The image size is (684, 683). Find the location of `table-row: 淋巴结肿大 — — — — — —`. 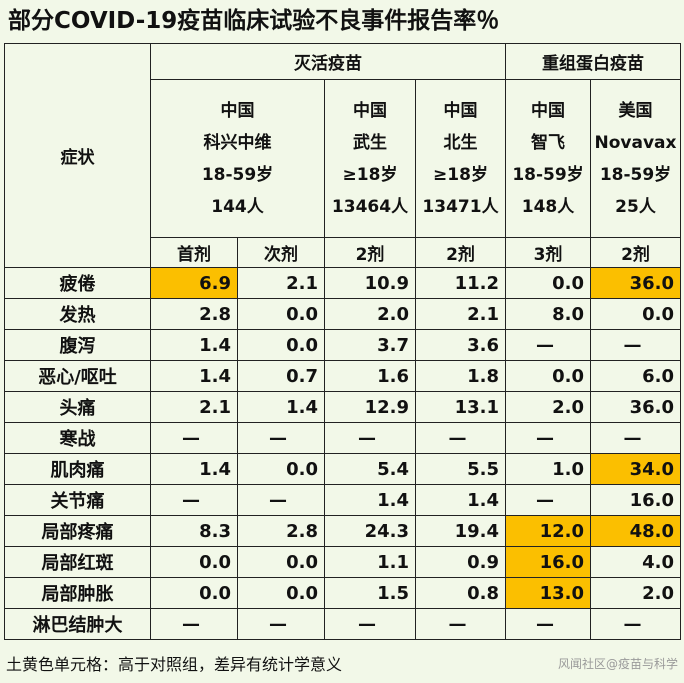

table-row: 淋巴结肿大 — — — — — — is located at coordinates (342, 624).